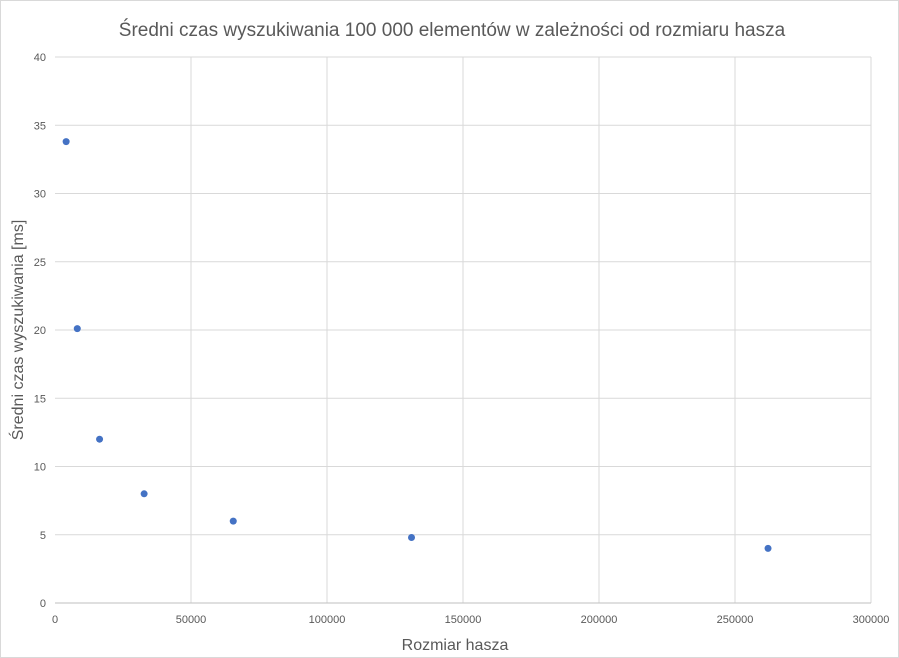 The image size is (899, 658). I want to click on y-tick-label: 5, so click(43, 536).